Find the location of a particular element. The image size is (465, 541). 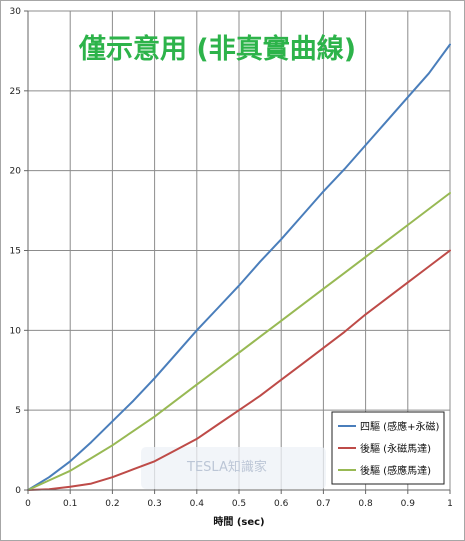

y-tick-label: 20 is located at coordinates (16, 172).